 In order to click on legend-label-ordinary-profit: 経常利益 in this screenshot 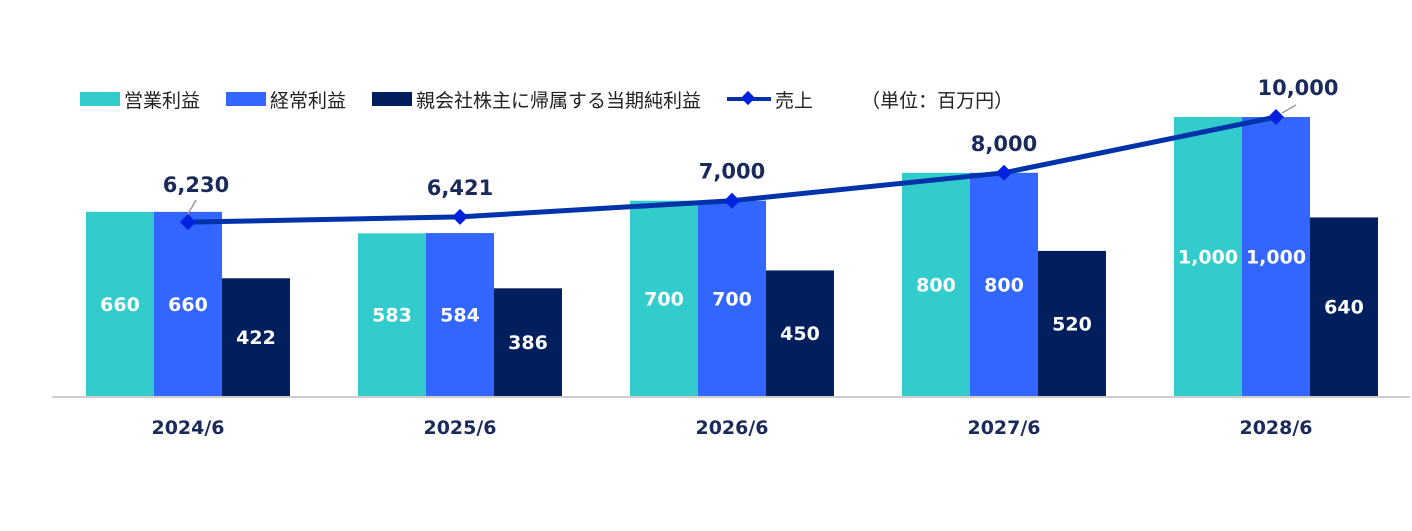, I will do `click(308, 100)`.